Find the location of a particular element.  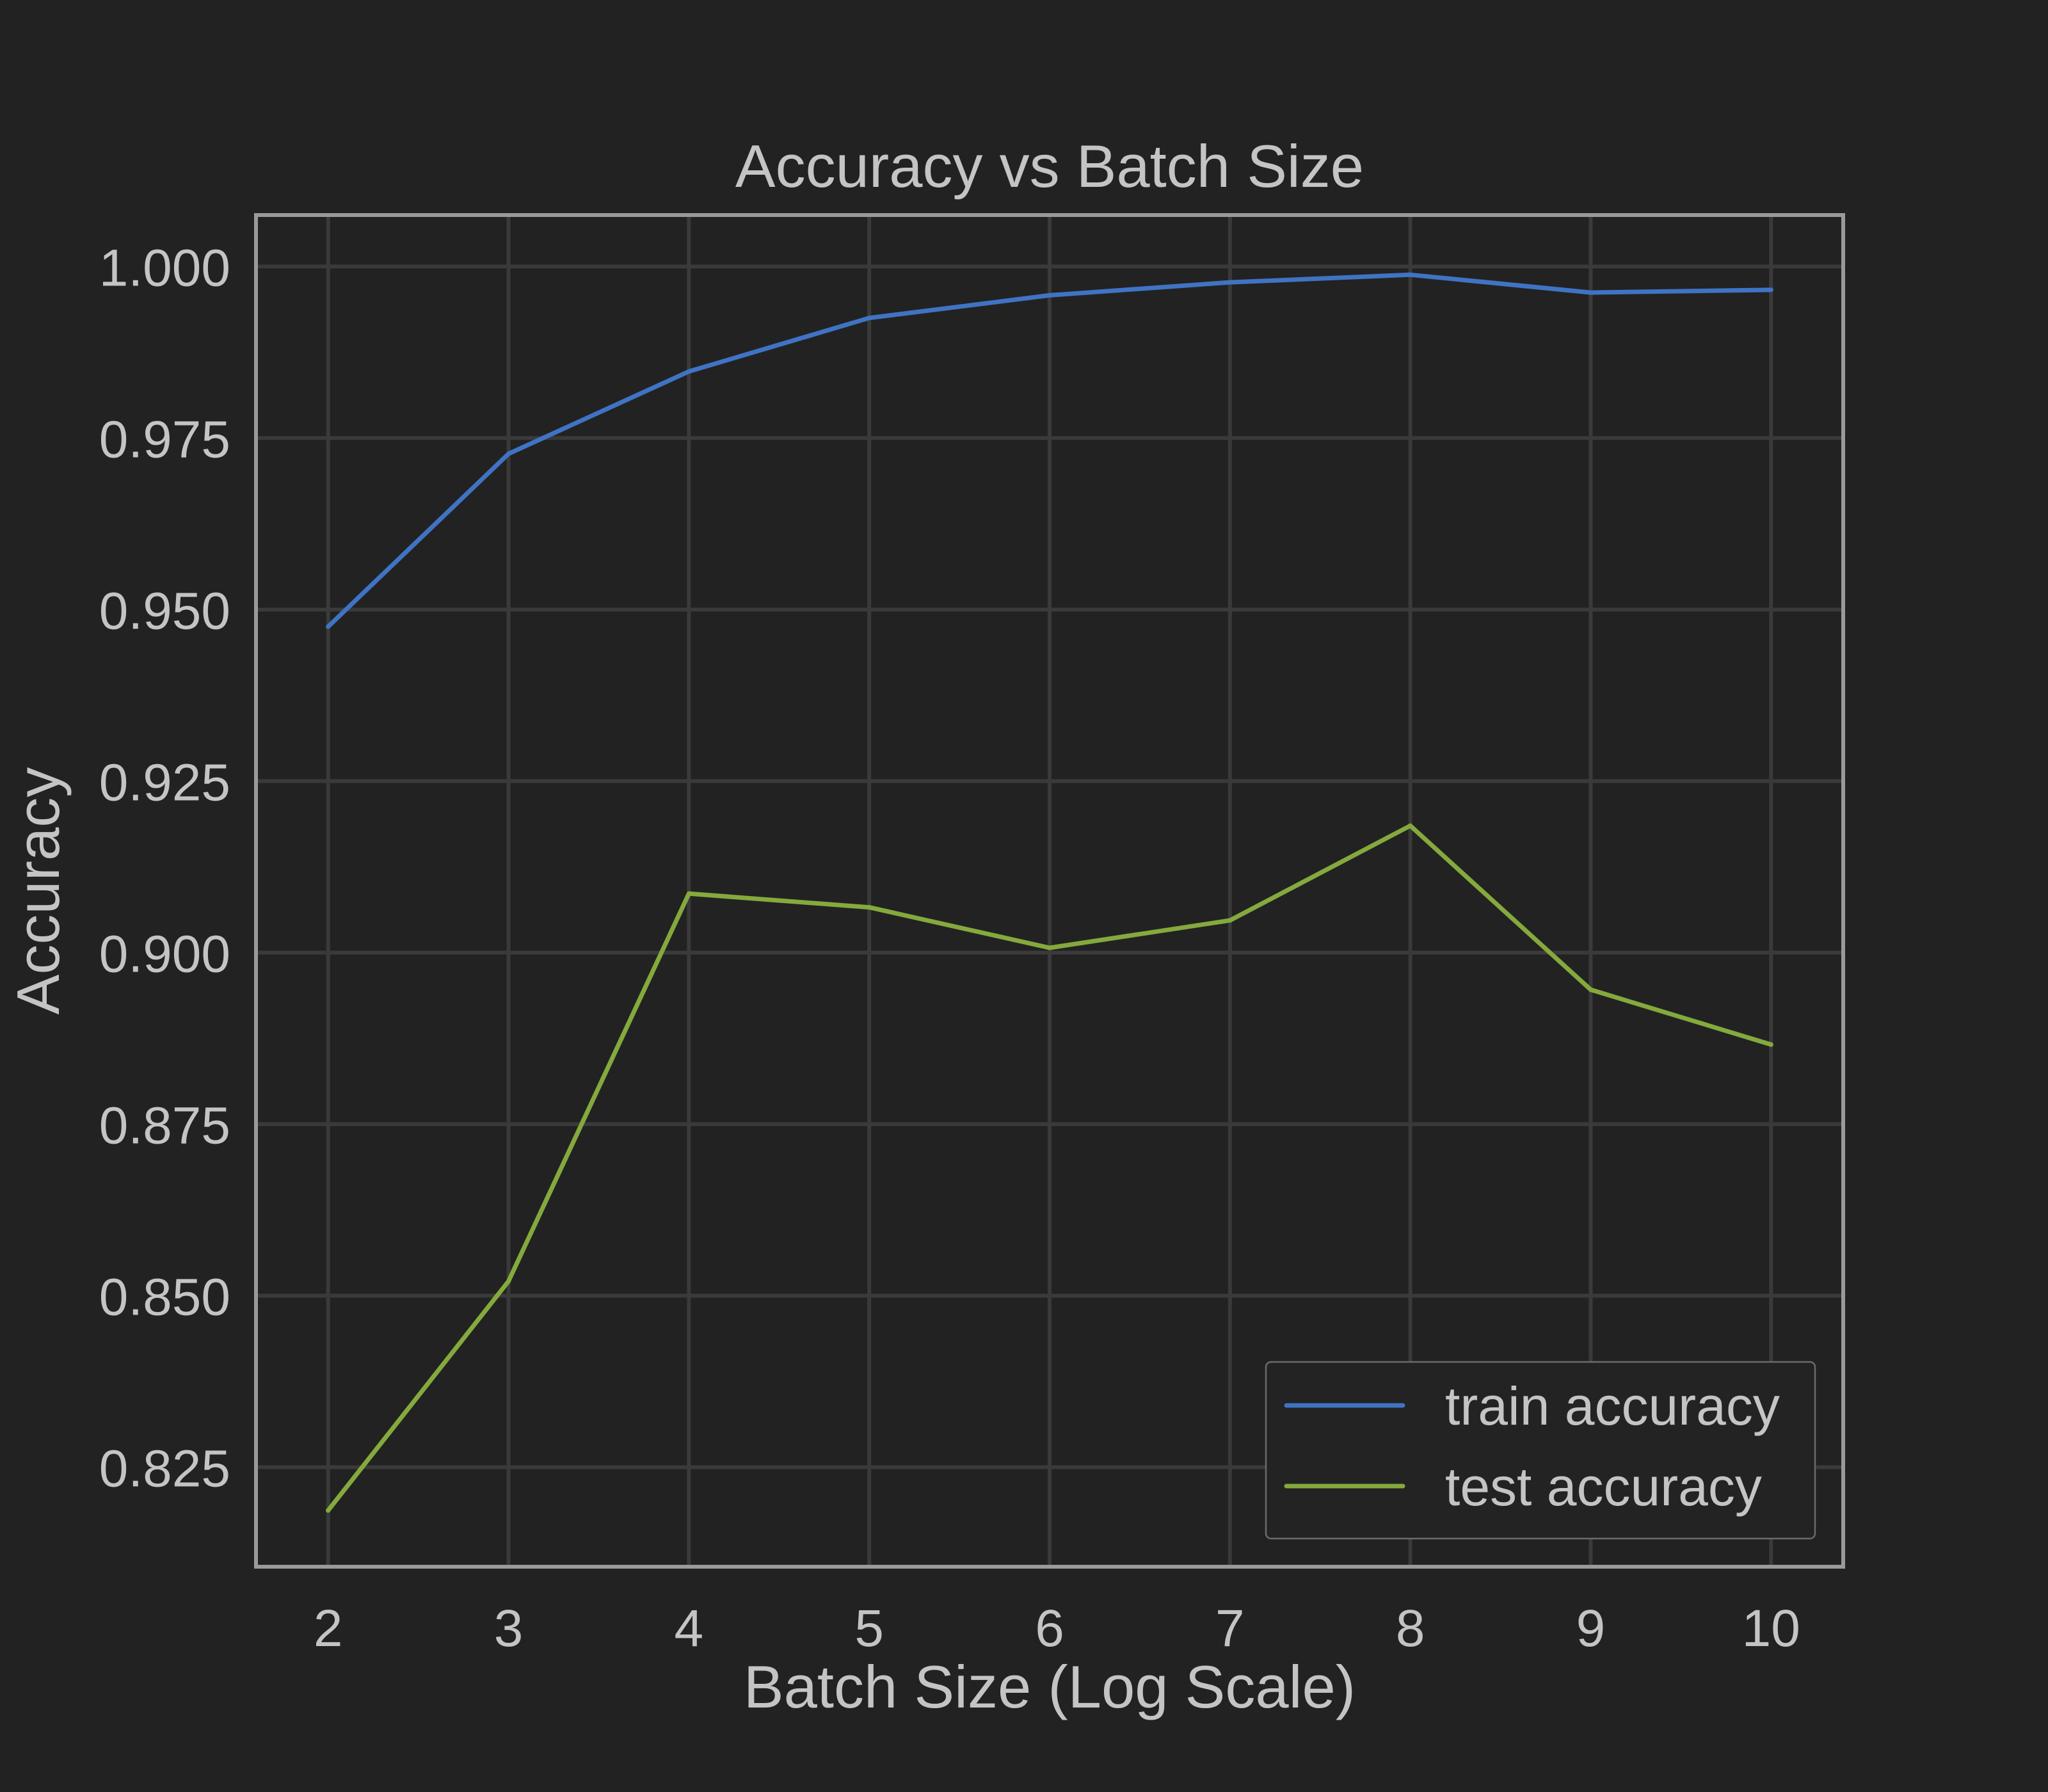

x-axis-label: Batch Size (Log Scale) is located at coordinates (1050, 1686).